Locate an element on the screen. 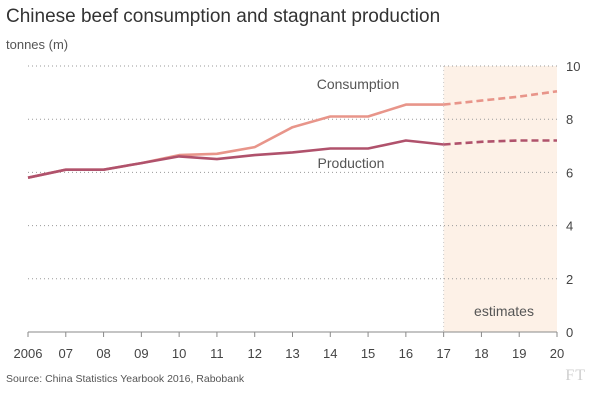 Image resolution: width=594 pixels, height=402 pixels. x-tick-label: 17 is located at coordinates (443, 353).